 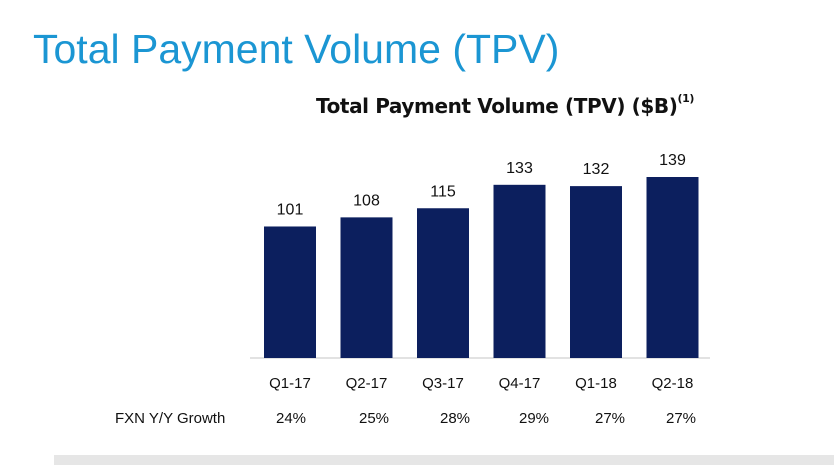 What do you see at coordinates (290, 383) in the screenshot?
I see `x-tick-label-Q1-17: Q1-17` at bounding box center [290, 383].